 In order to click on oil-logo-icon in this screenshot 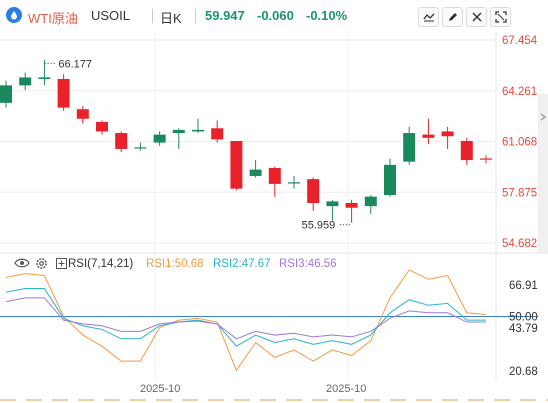, I will do `click(14, 15)`.